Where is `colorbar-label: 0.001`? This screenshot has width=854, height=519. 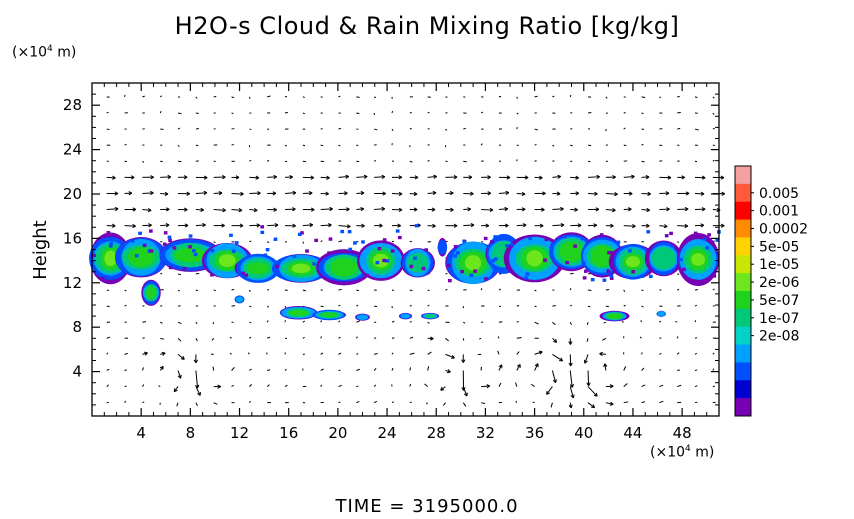 colorbar-label: 0.001 is located at coordinates (779, 212).